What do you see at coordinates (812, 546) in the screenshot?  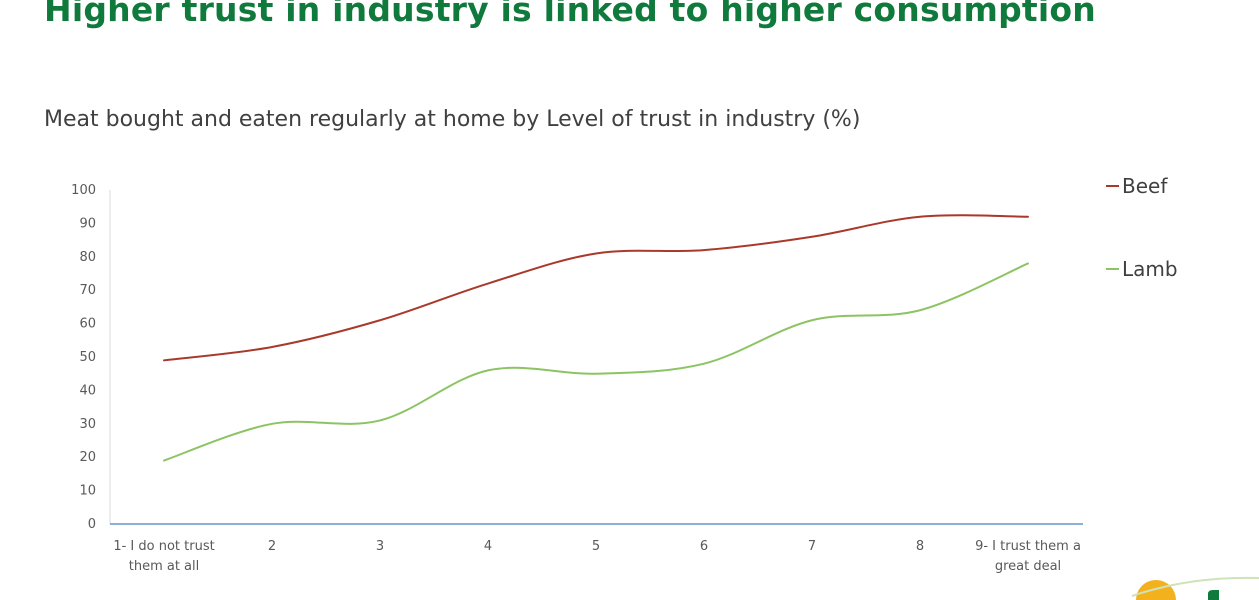 I see `x-tick-label: 7` at bounding box center [812, 546].